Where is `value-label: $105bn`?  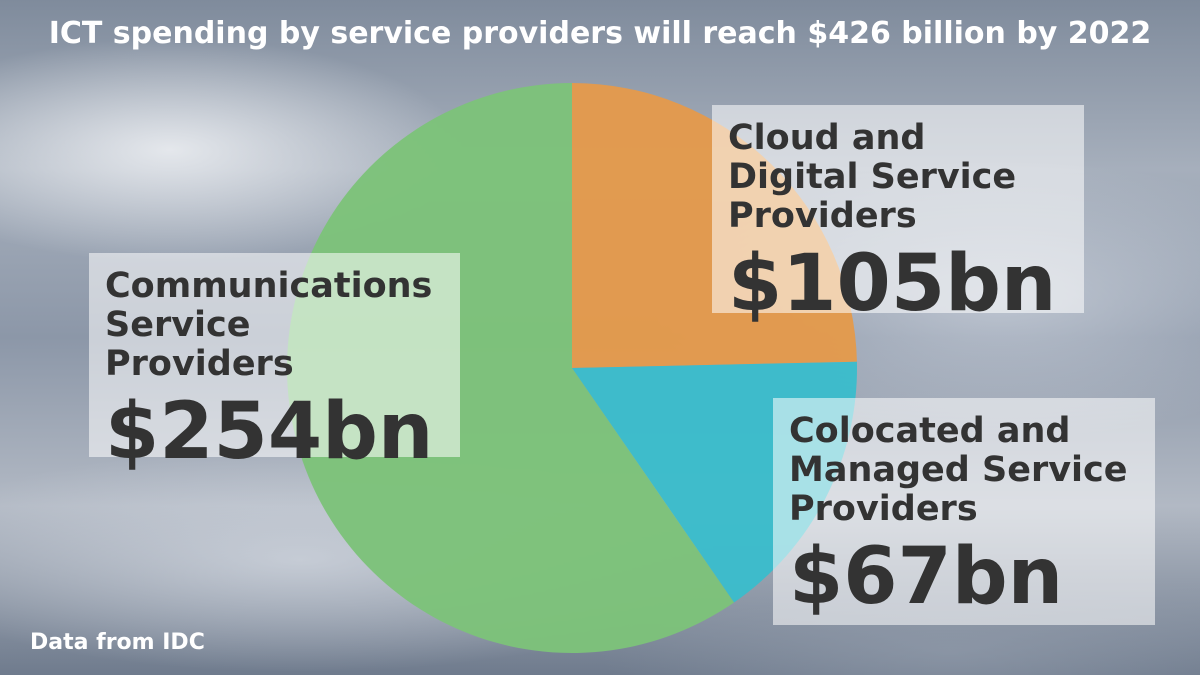 value-label: $105bn is located at coordinates (892, 284).